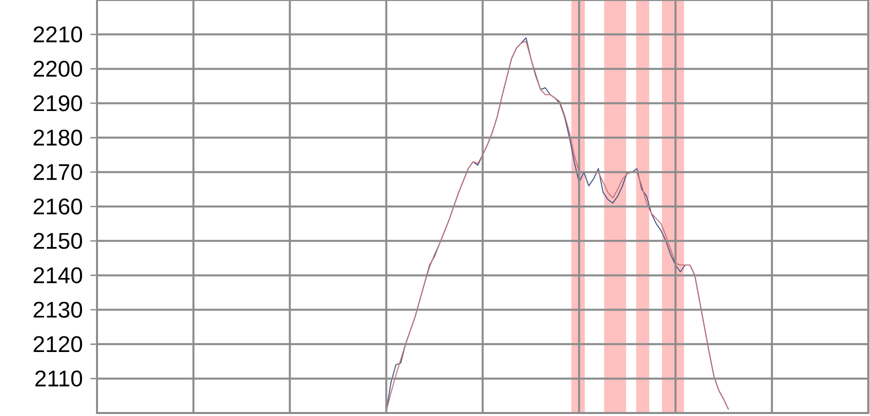 The width and height of the screenshot is (870, 416). Describe the element at coordinates (58, 34) in the screenshot. I see `y-tick-label: 2210` at that location.